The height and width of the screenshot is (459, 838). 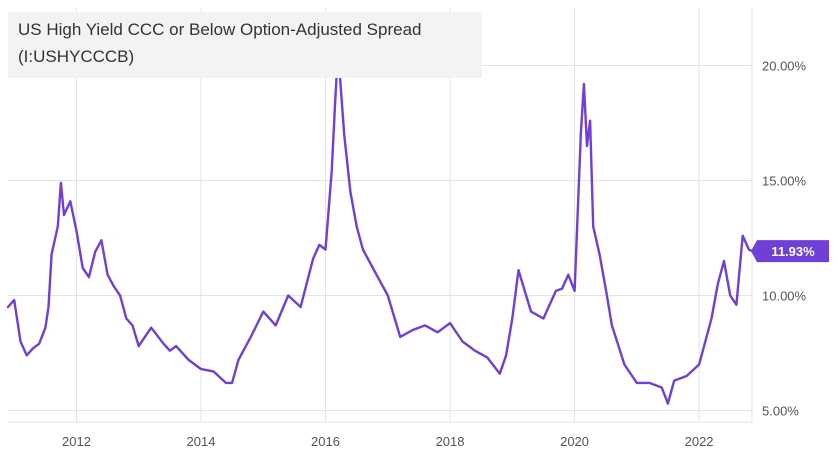 I want to click on x-tick-label: 2016, so click(x=325, y=441).